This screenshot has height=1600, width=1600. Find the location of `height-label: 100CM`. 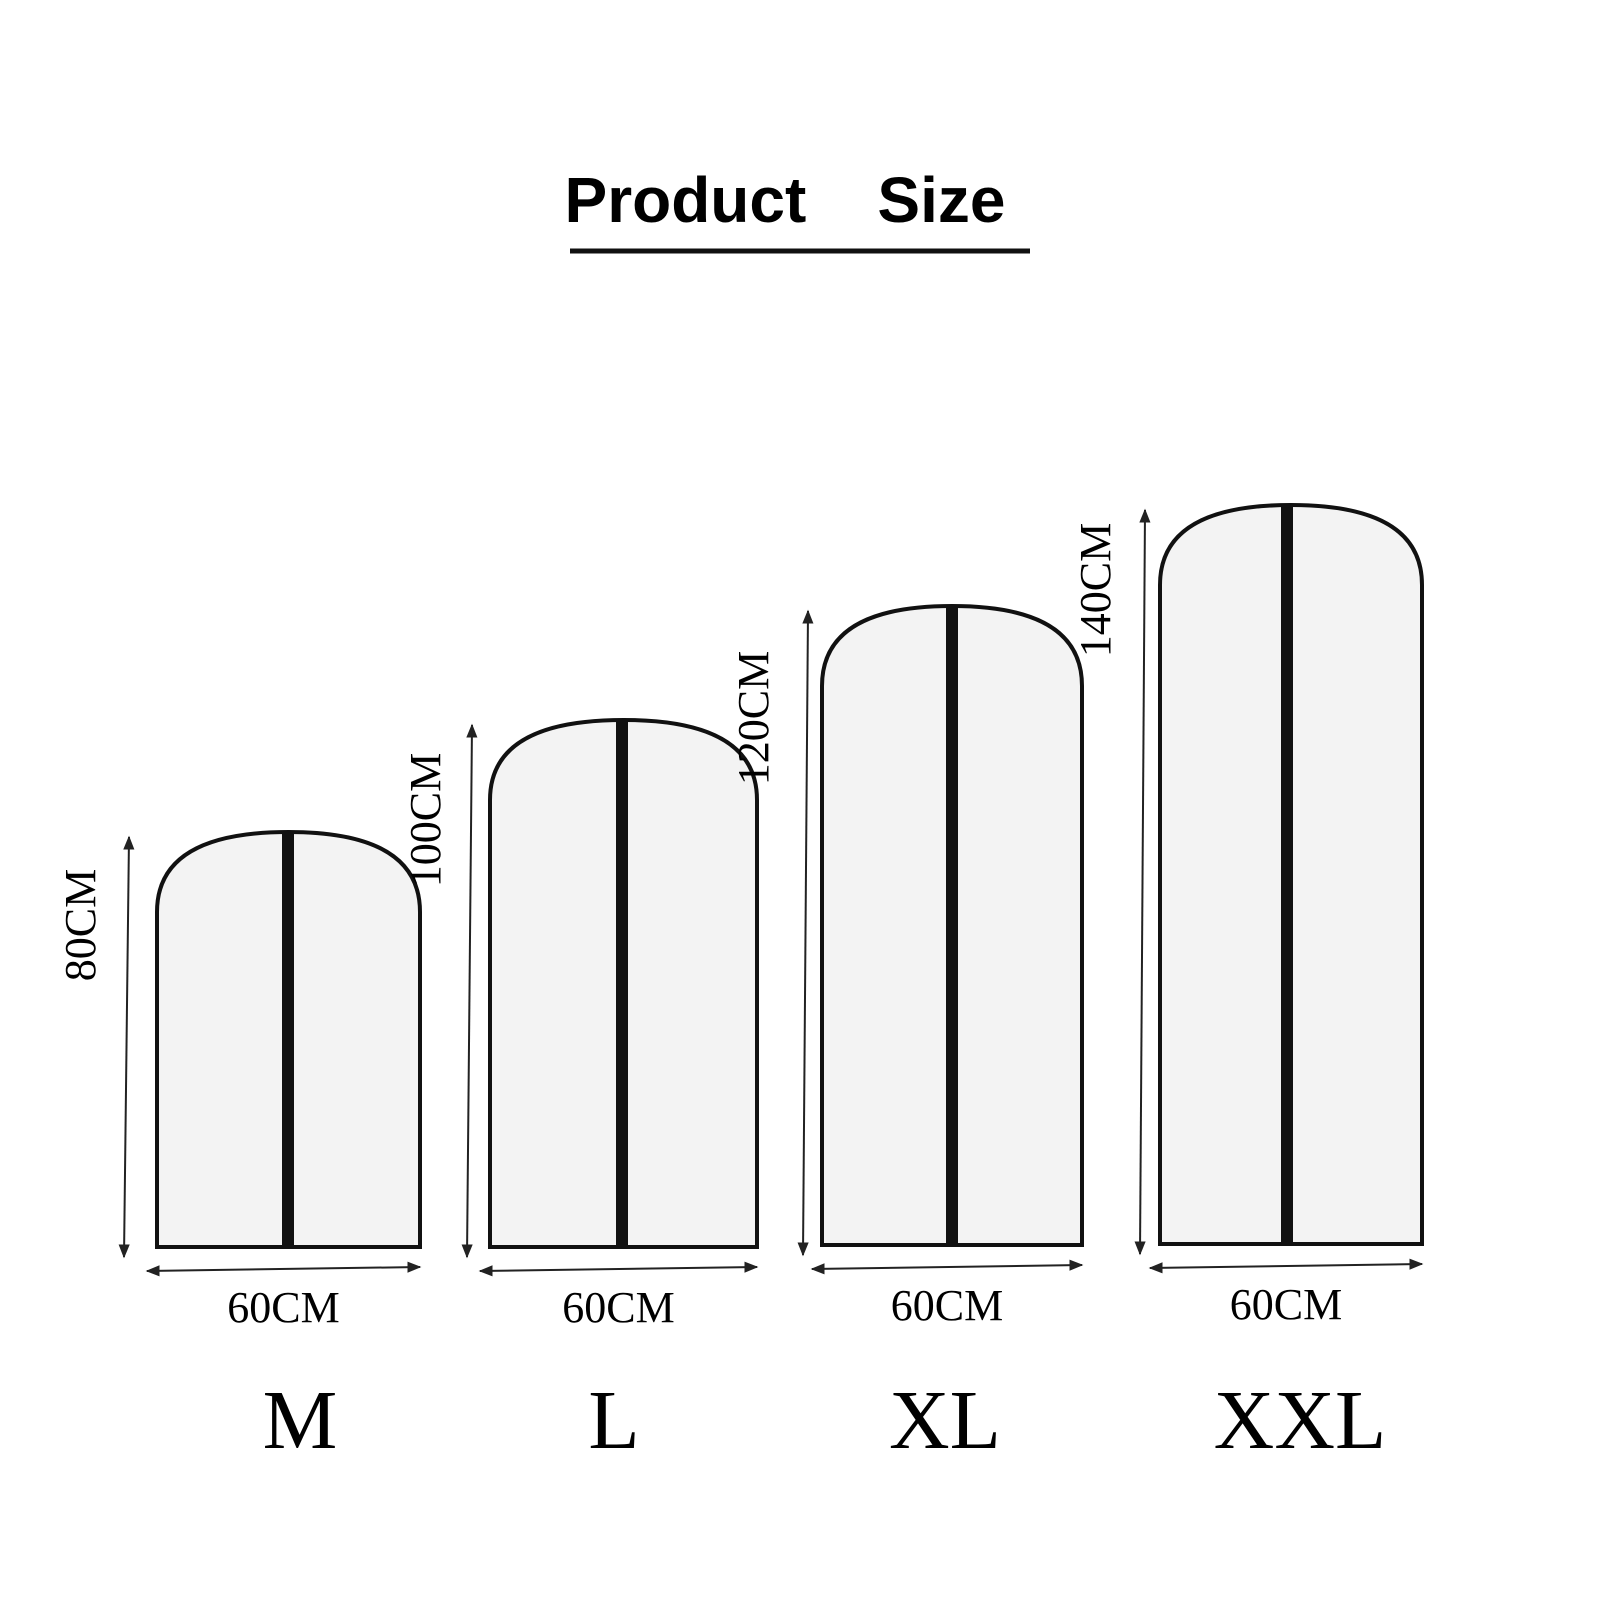

height-label: 100CM is located at coordinates (425, 820).